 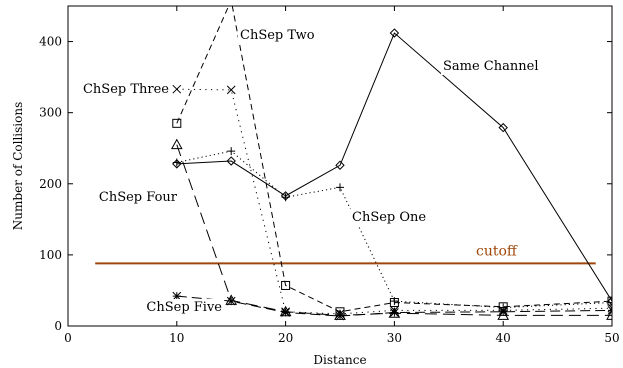 I want to click on series-label-bg-chsep-two, so click(x=277, y=35).